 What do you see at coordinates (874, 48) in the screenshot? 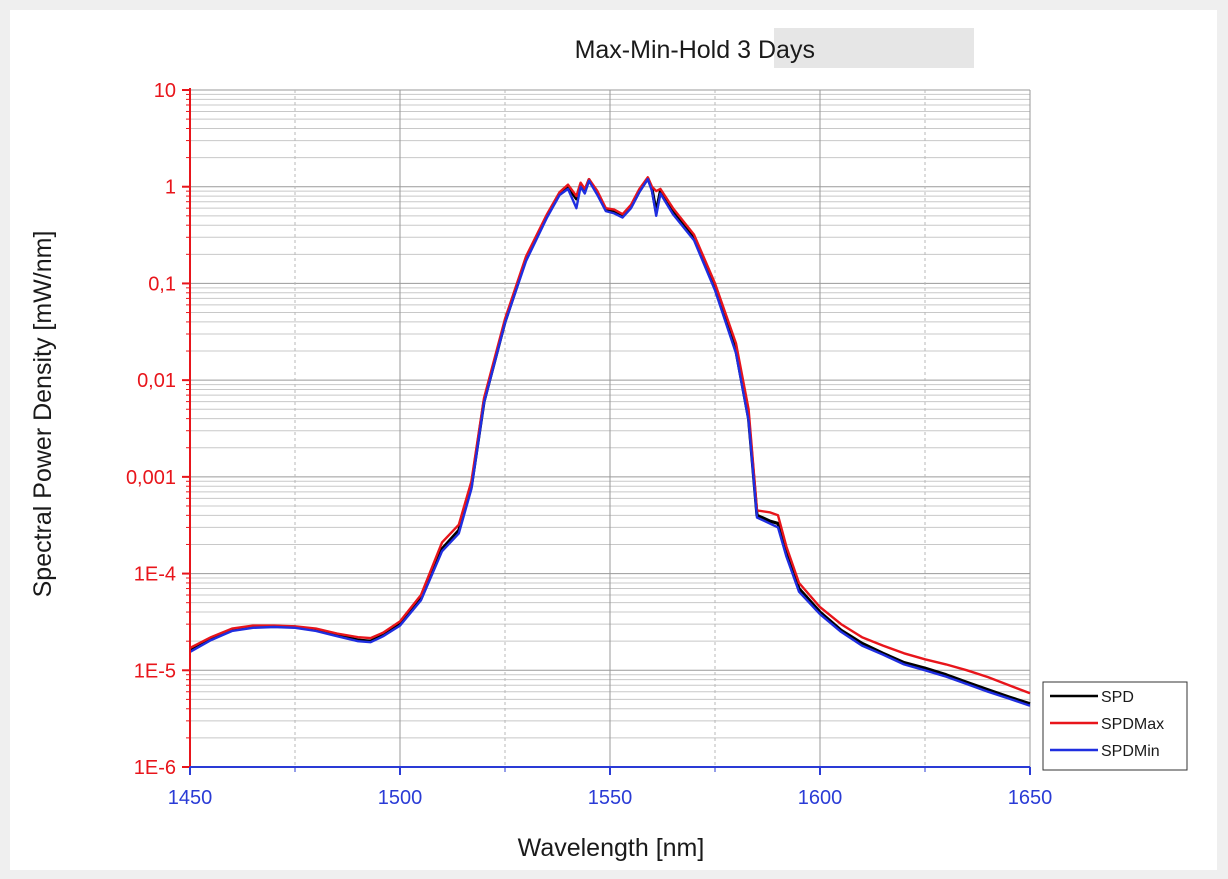
I see `title-days-highlight` at bounding box center [874, 48].